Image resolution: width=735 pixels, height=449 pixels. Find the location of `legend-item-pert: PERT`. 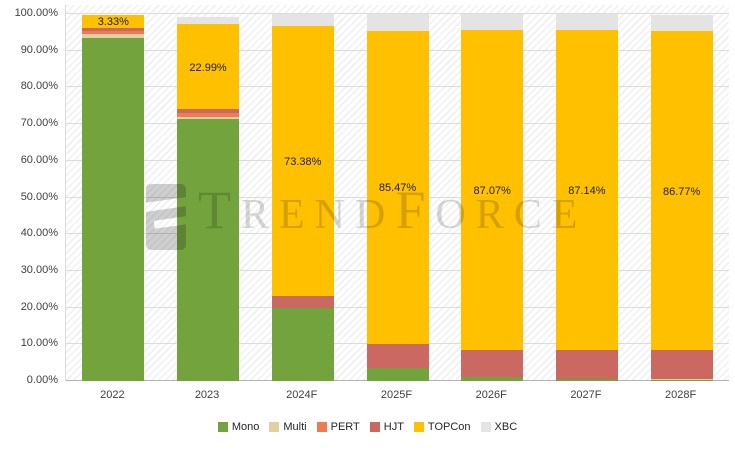

legend-item-pert: PERT is located at coordinates (338, 427).